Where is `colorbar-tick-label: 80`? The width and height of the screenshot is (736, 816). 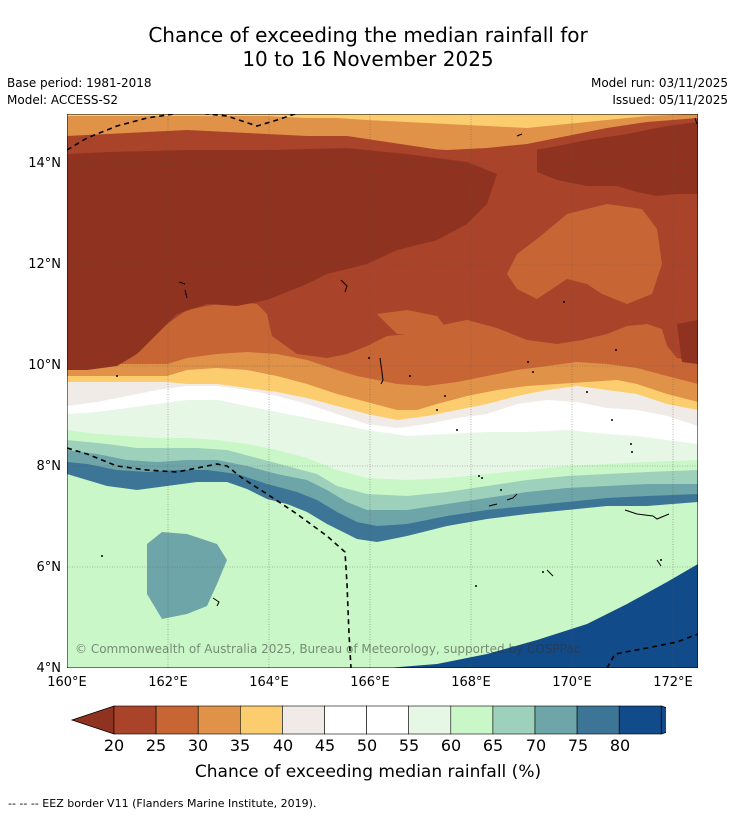 colorbar-tick-label: 80 is located at coordinates (620, 745).